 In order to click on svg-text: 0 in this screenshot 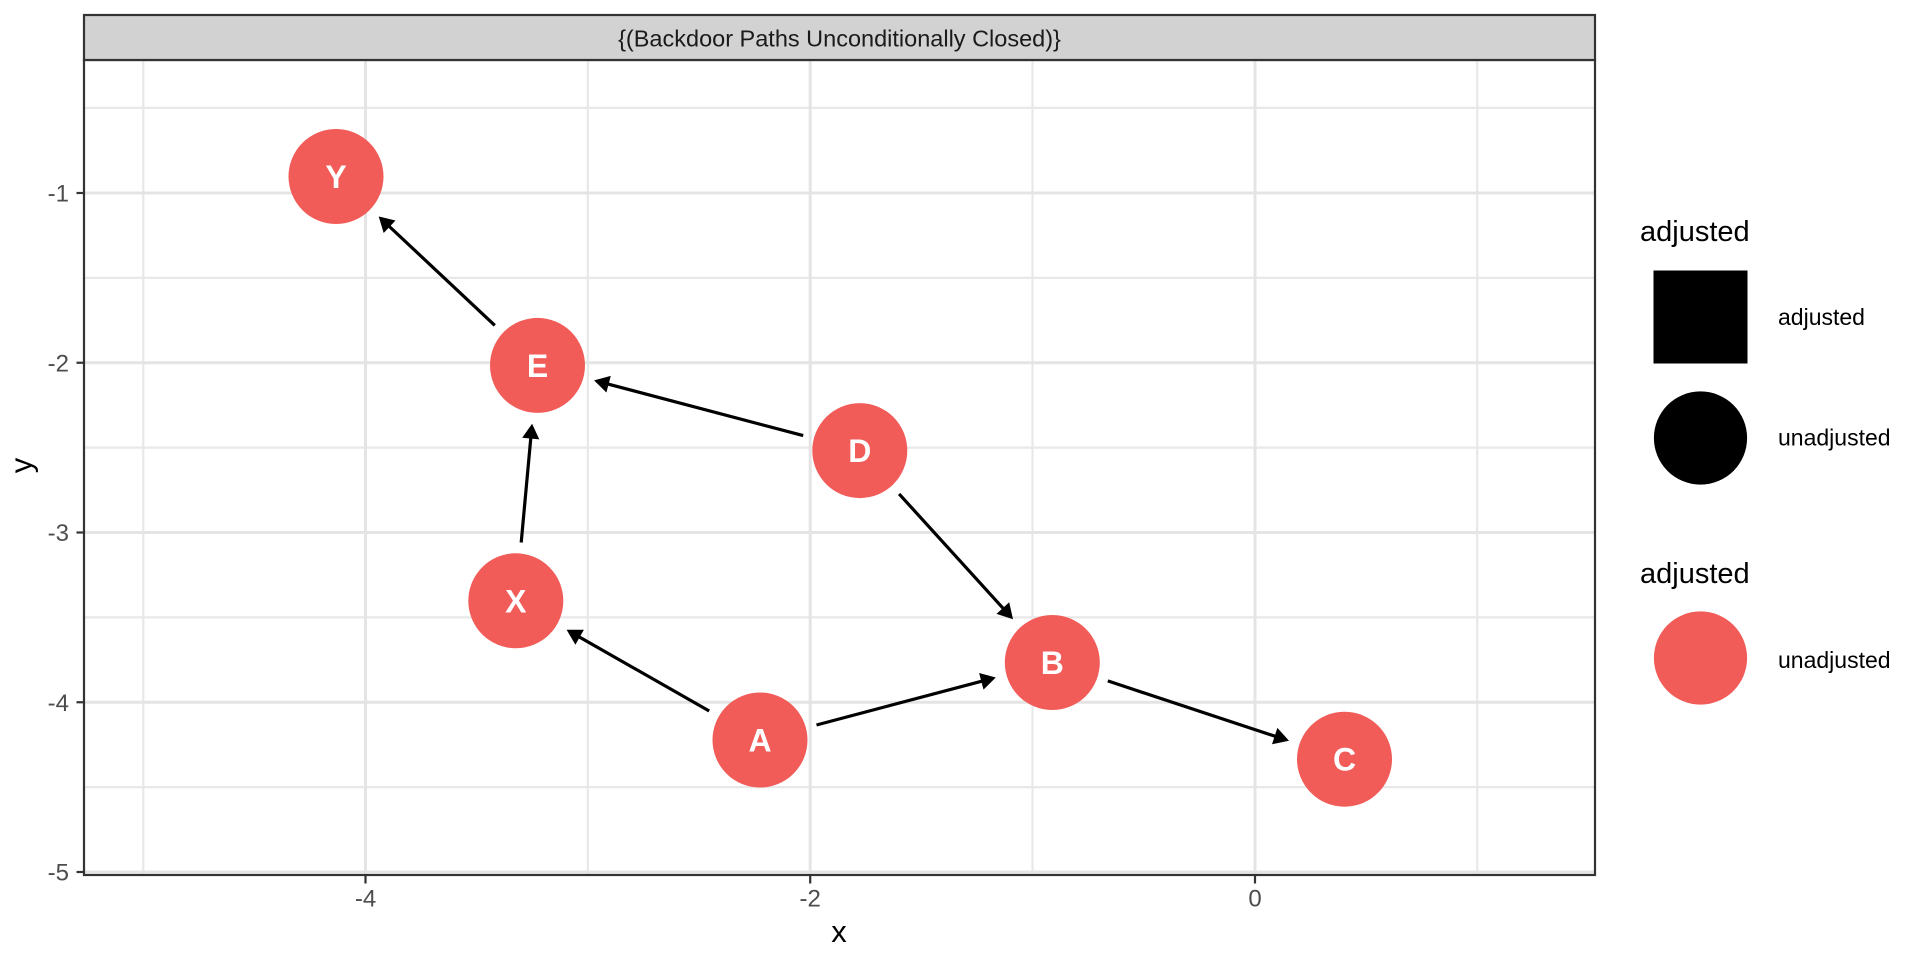, I will do `click(1254, 899)`.